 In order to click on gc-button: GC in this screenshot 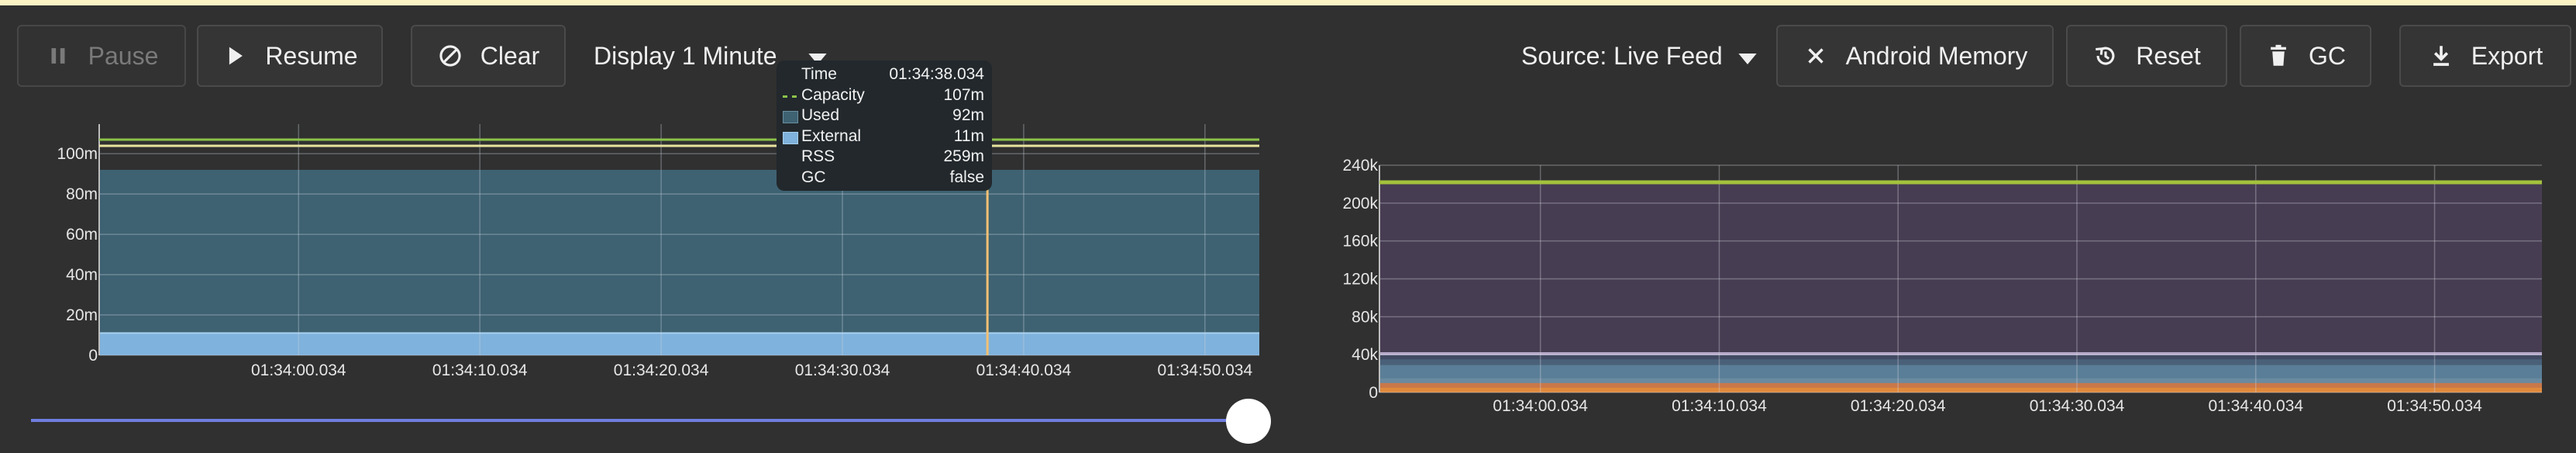, I will do `click(2305, 56)`.